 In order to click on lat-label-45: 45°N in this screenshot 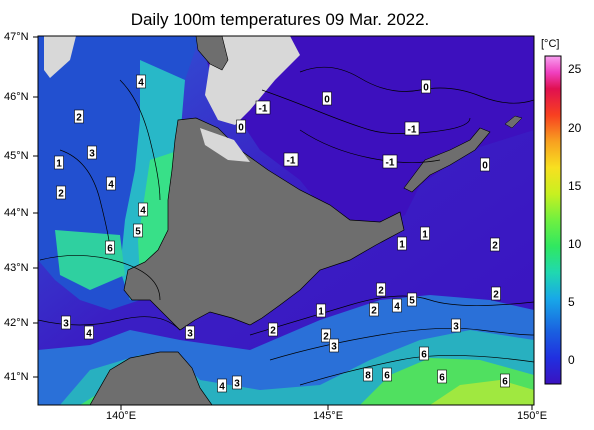, I will do `click(16, 156)`.